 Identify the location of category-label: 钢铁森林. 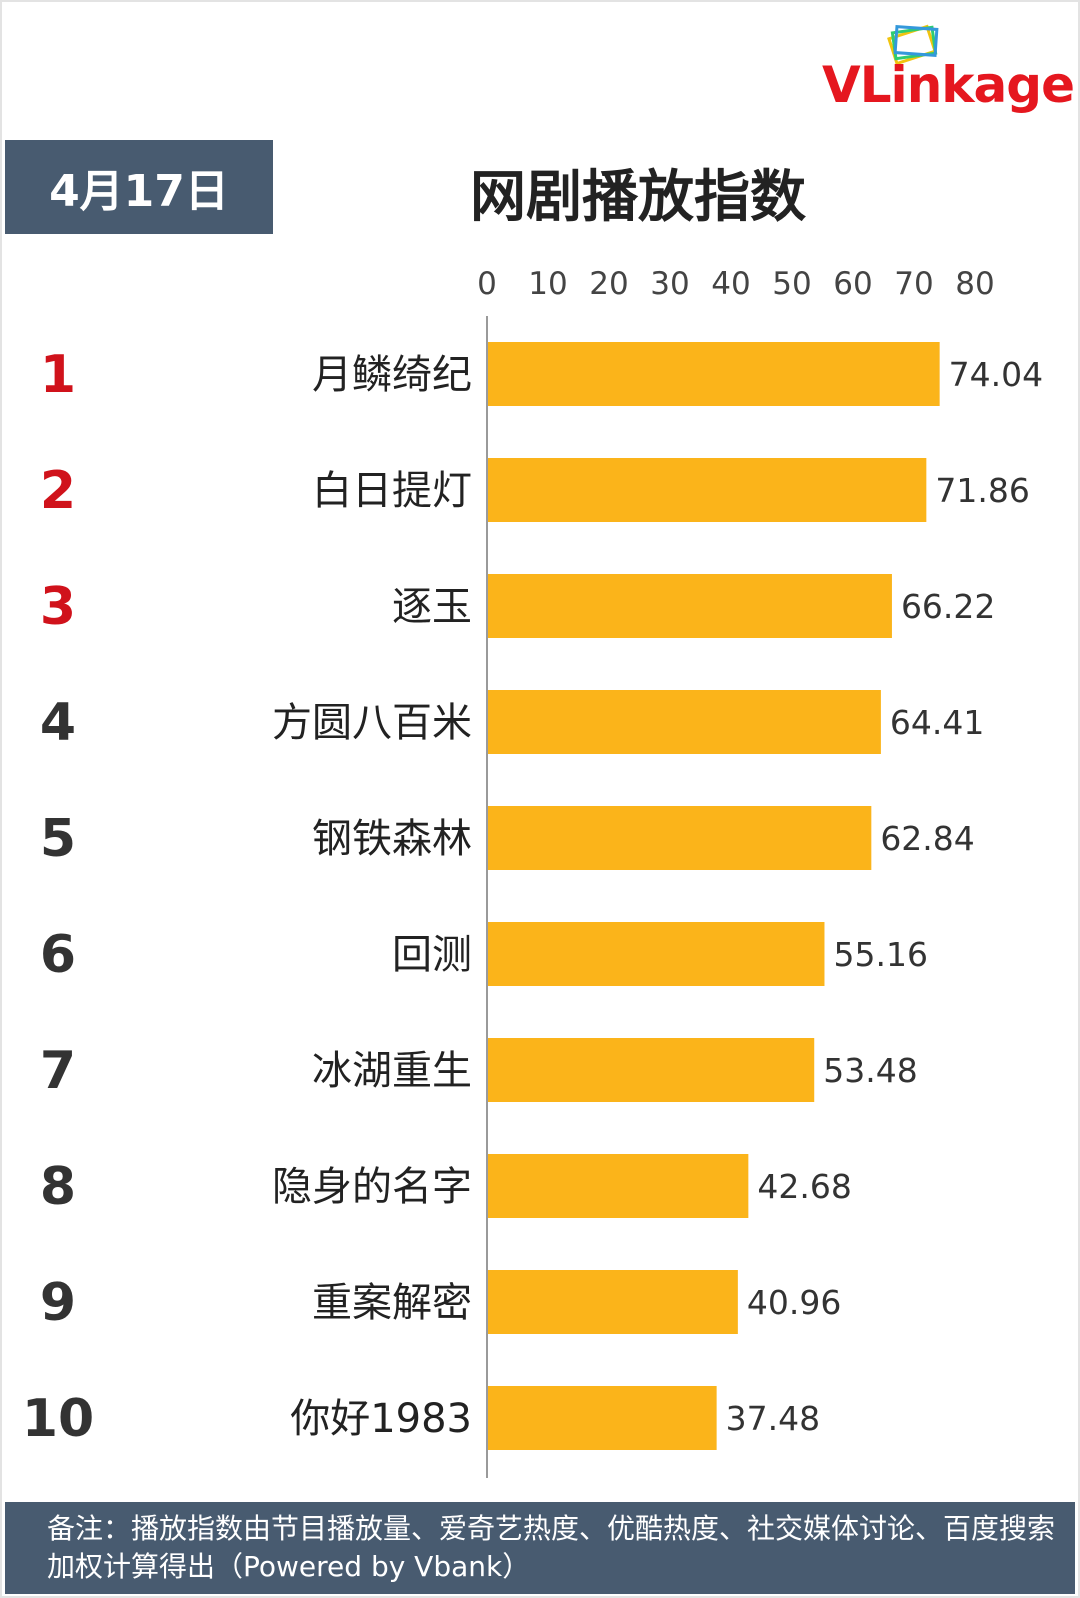
(392, 839).